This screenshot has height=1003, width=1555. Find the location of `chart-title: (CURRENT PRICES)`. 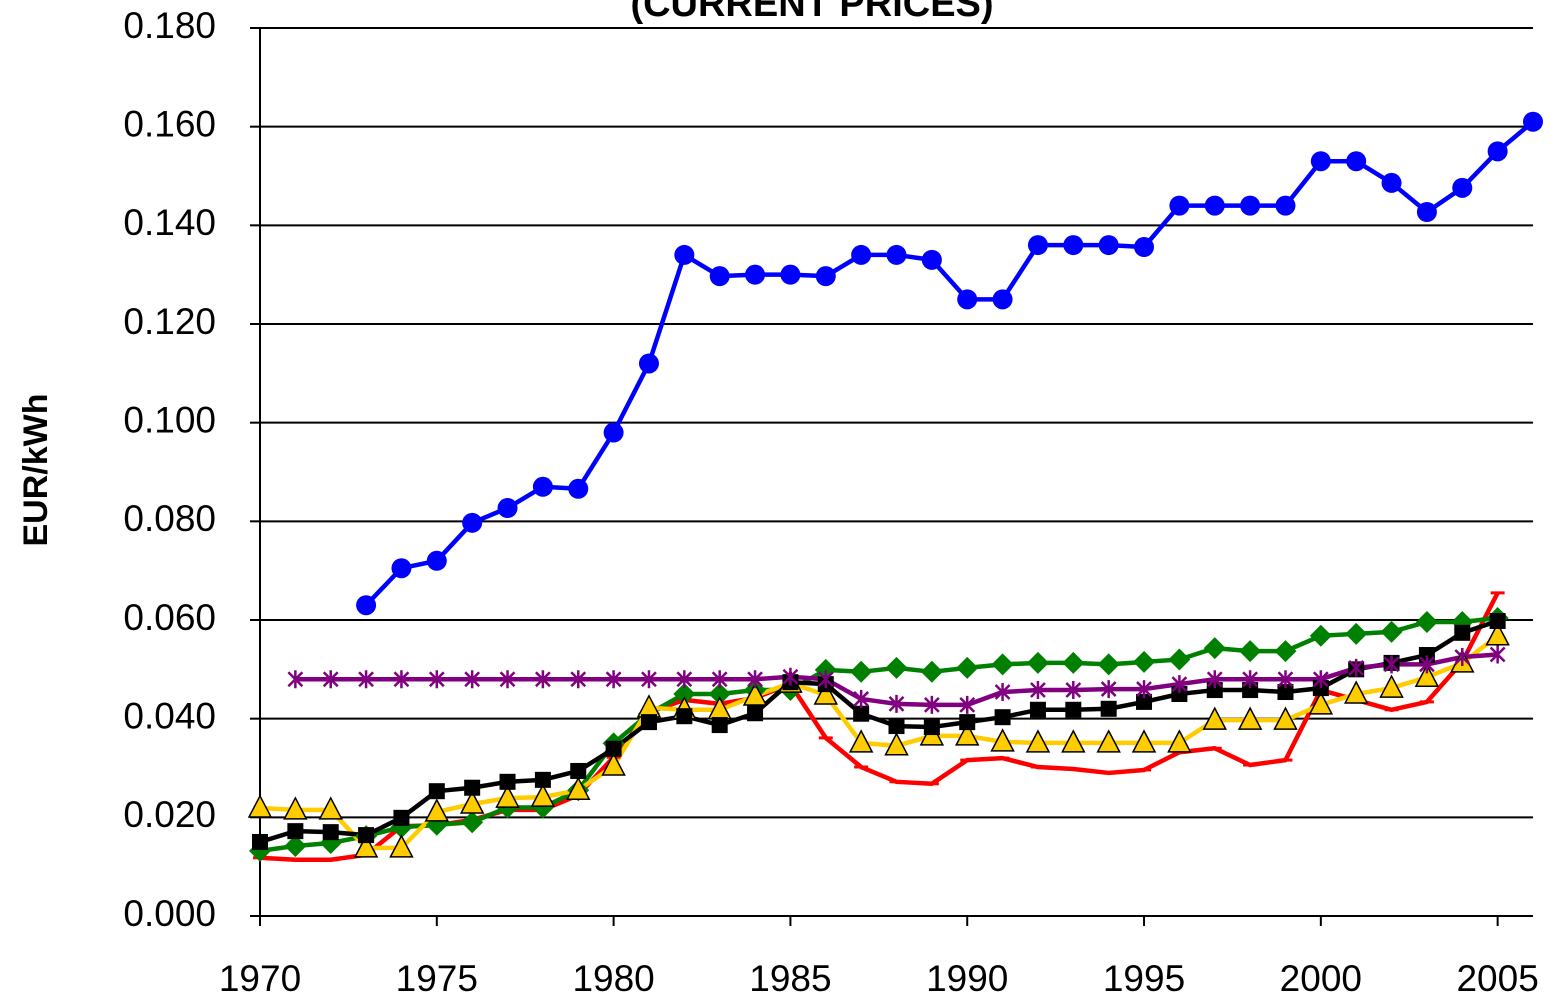

chart-title: (CURRENT PRICES) is located at coordinates (811, 12).